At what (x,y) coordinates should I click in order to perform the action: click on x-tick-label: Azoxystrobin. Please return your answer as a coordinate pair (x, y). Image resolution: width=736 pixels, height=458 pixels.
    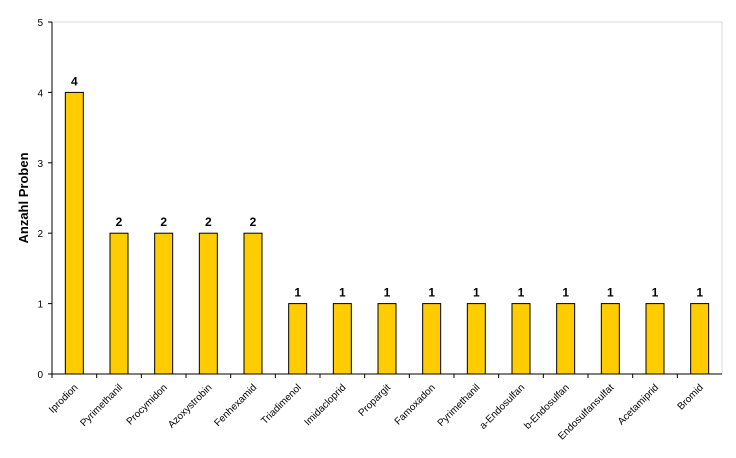
    Looking at the image, I should click on (190, 406).